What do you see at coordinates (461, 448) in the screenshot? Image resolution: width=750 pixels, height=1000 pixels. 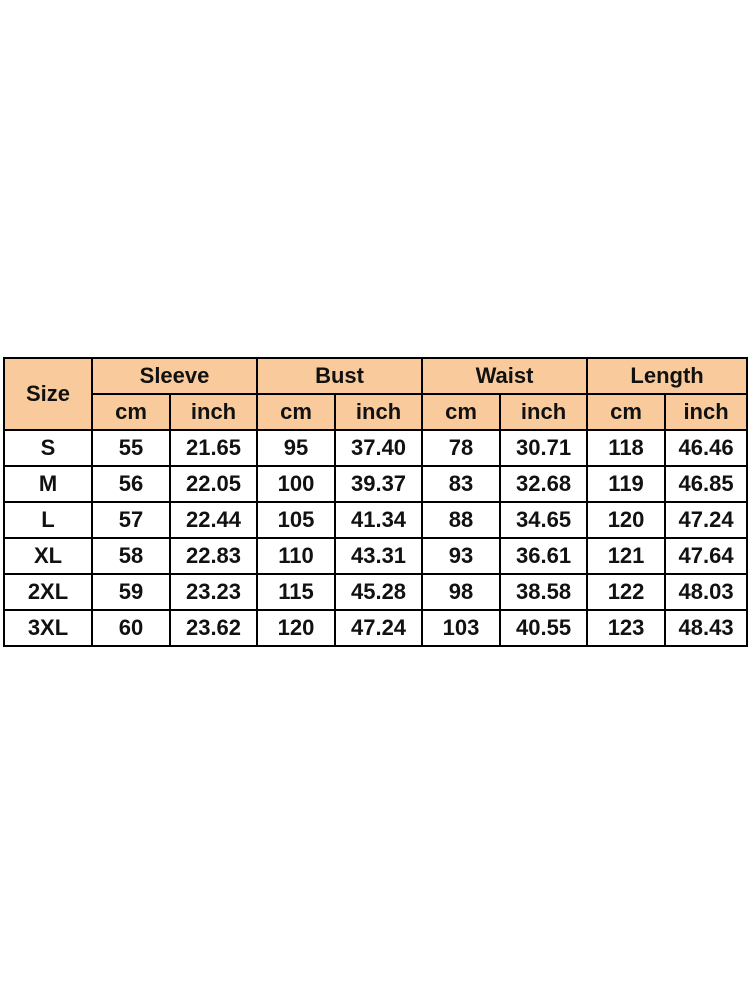 I see `value-cell: 78` at bounding box center [461, 448].